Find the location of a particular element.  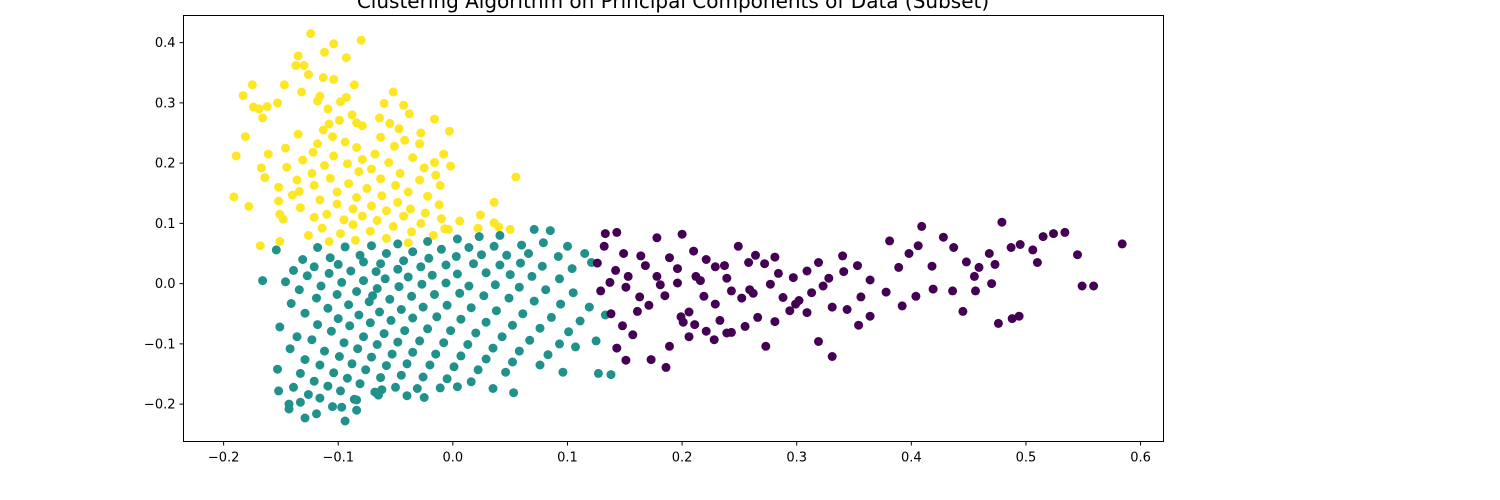

x-tick-label: 0.3 is located at coordinates (796, 458).